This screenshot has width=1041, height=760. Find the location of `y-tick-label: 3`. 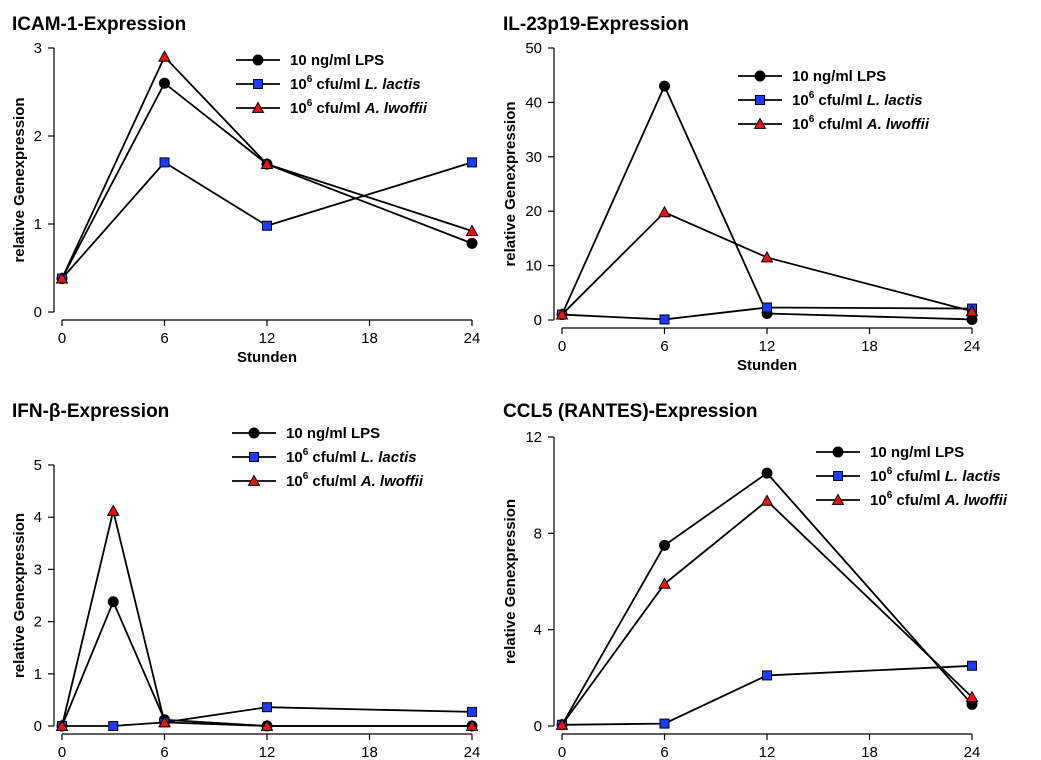

y-tick-label: 3 is located at coordinates (38, 48).